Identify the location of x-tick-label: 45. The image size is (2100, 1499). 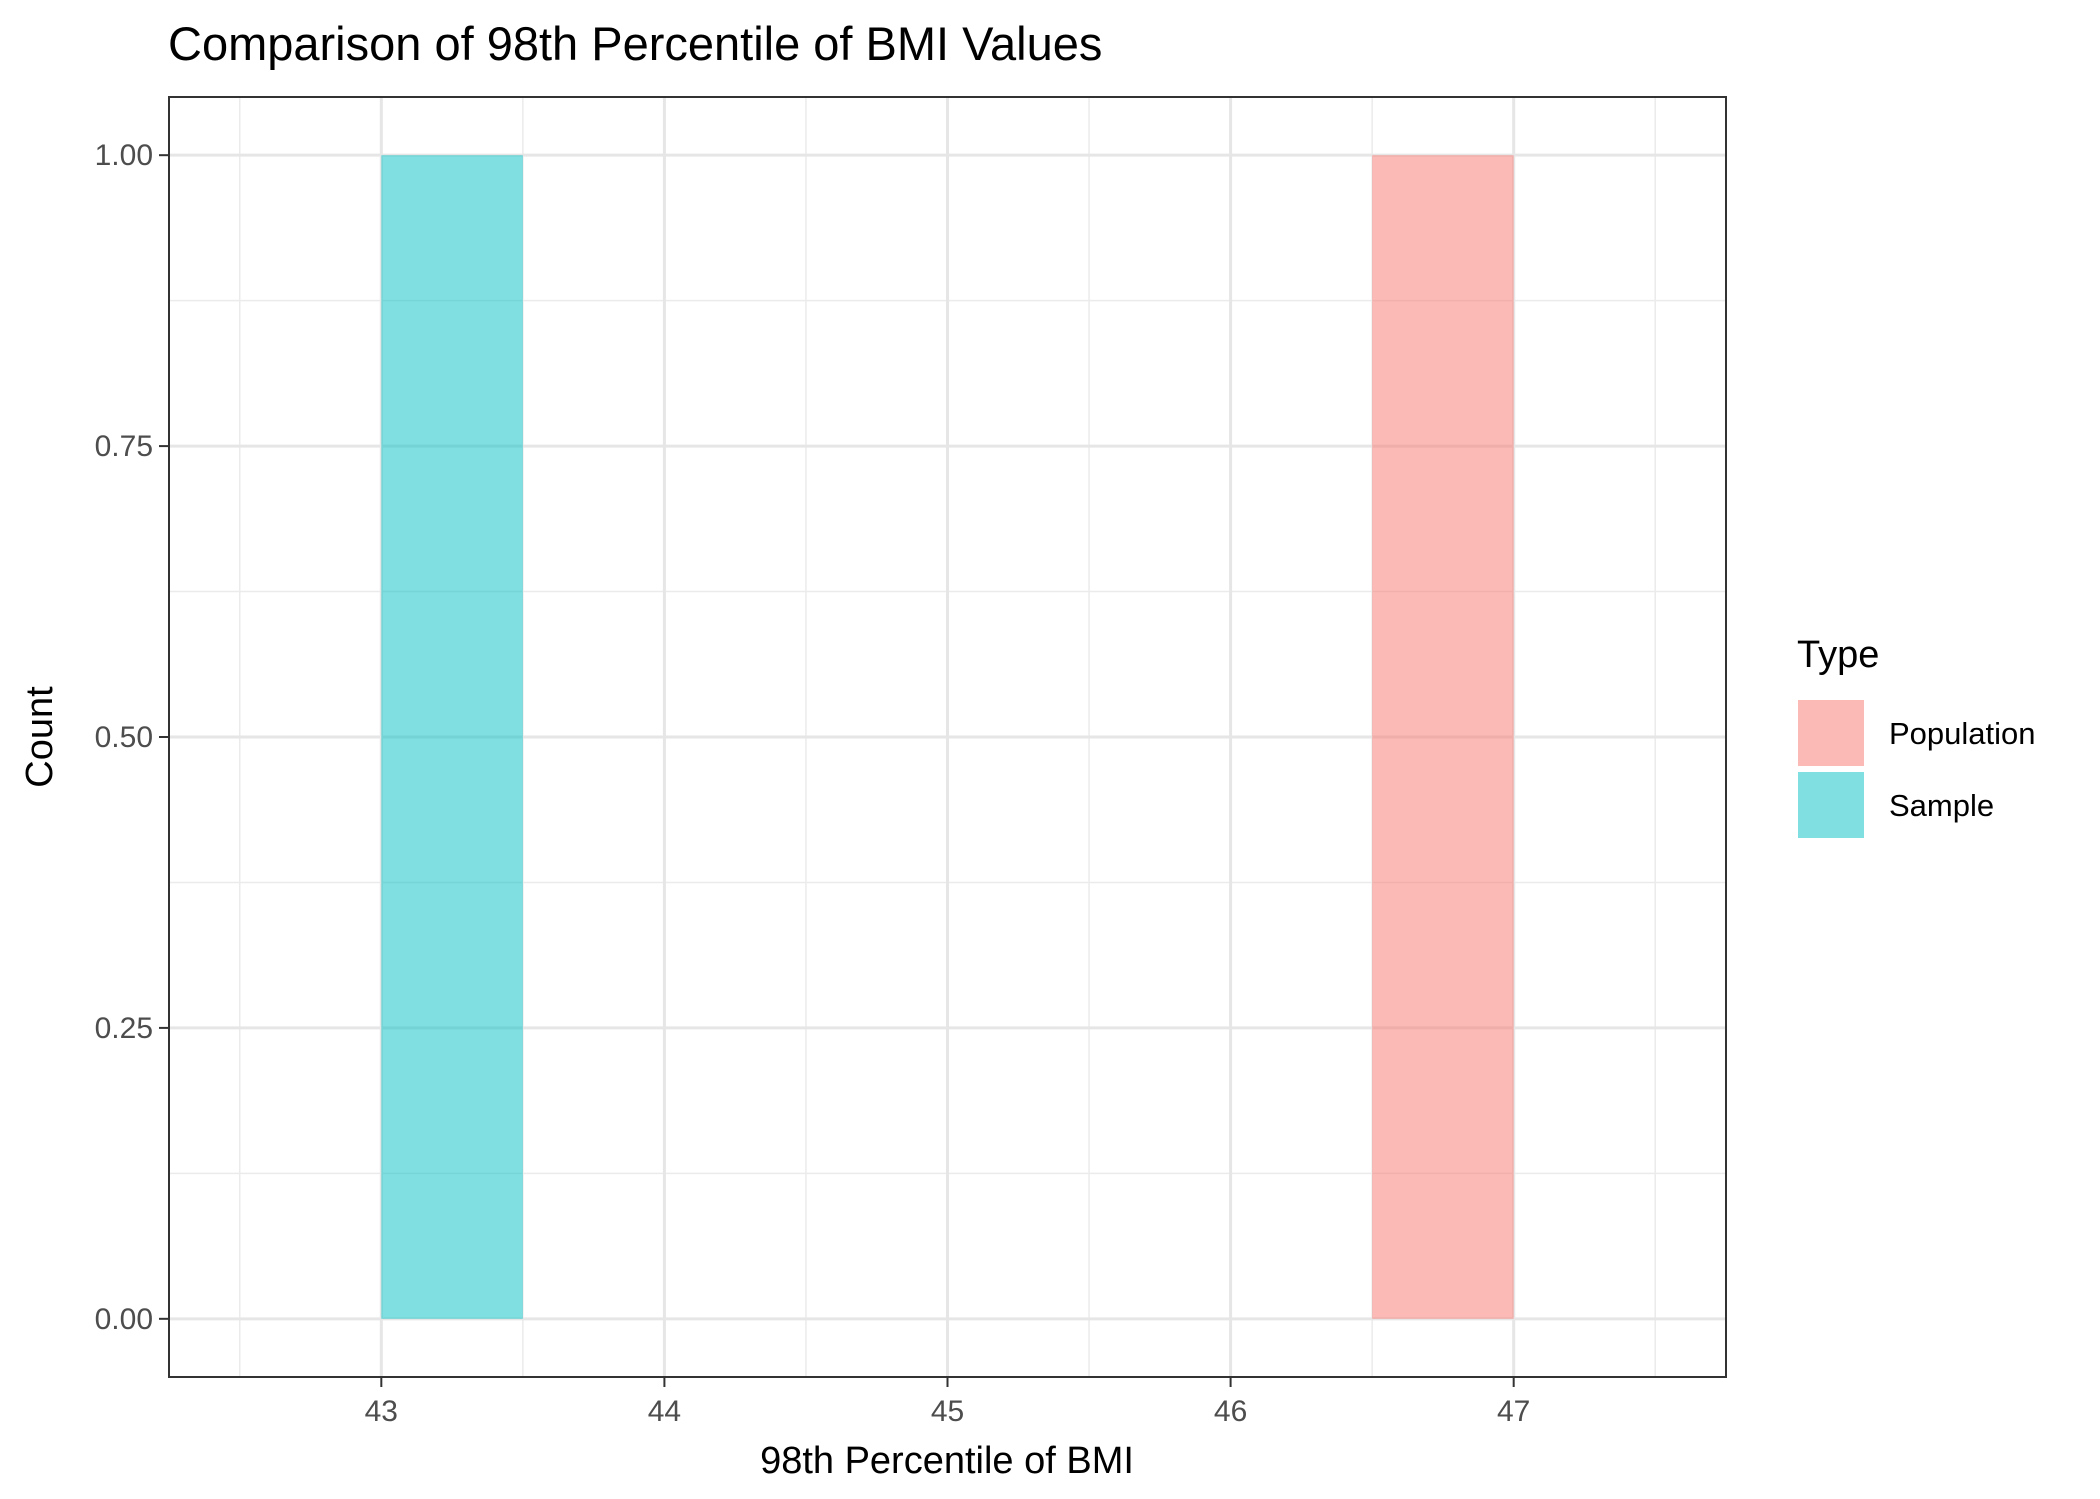
(947, 1411).